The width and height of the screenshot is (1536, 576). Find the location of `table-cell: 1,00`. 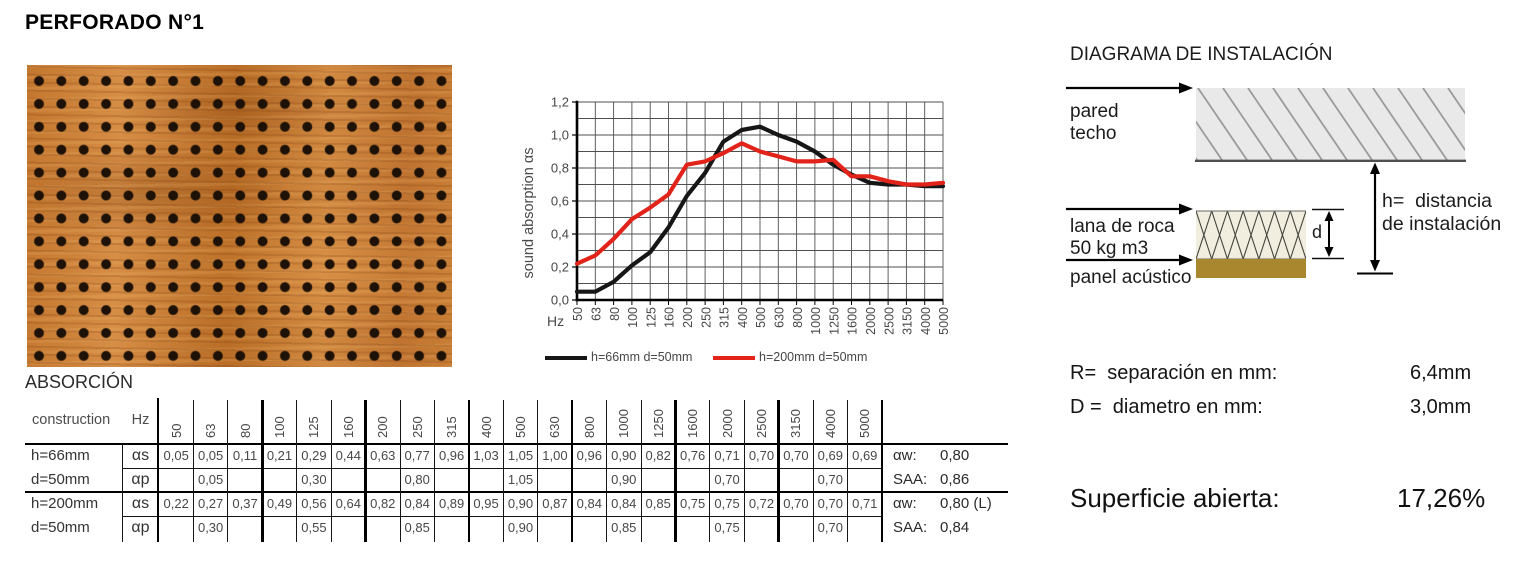

table-cell: 1,00 is located at coordinates (555, 455).